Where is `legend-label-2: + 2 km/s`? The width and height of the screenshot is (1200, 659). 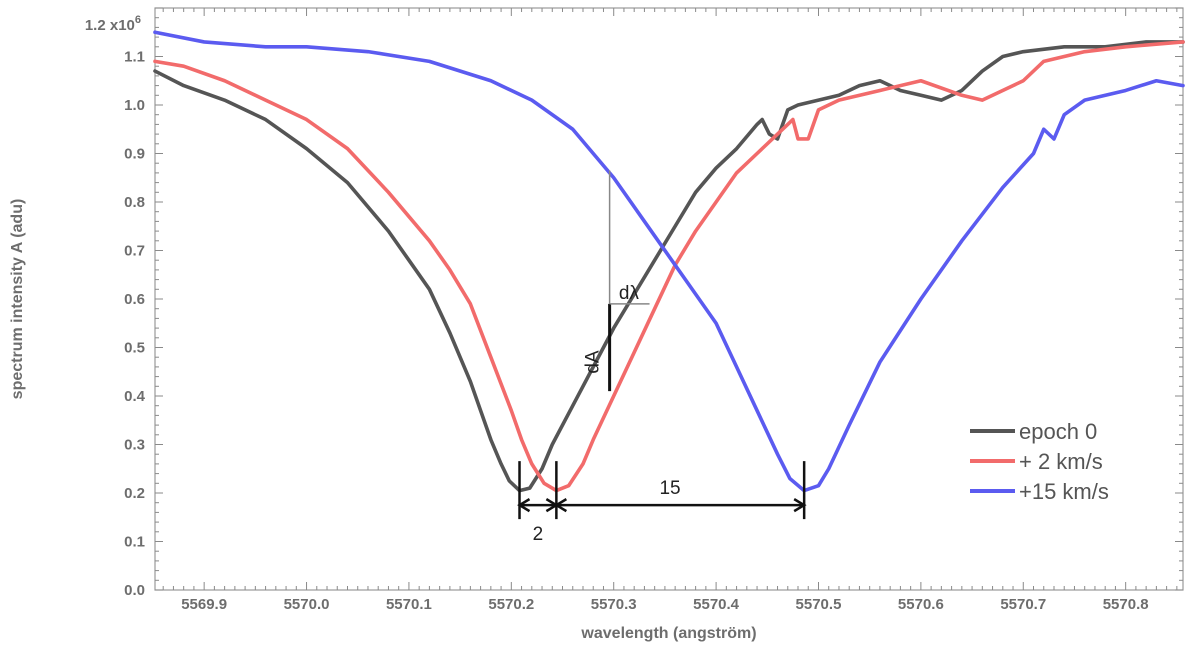
legend-label-2: + 2 km/s is located at coordinates (1061, 461).